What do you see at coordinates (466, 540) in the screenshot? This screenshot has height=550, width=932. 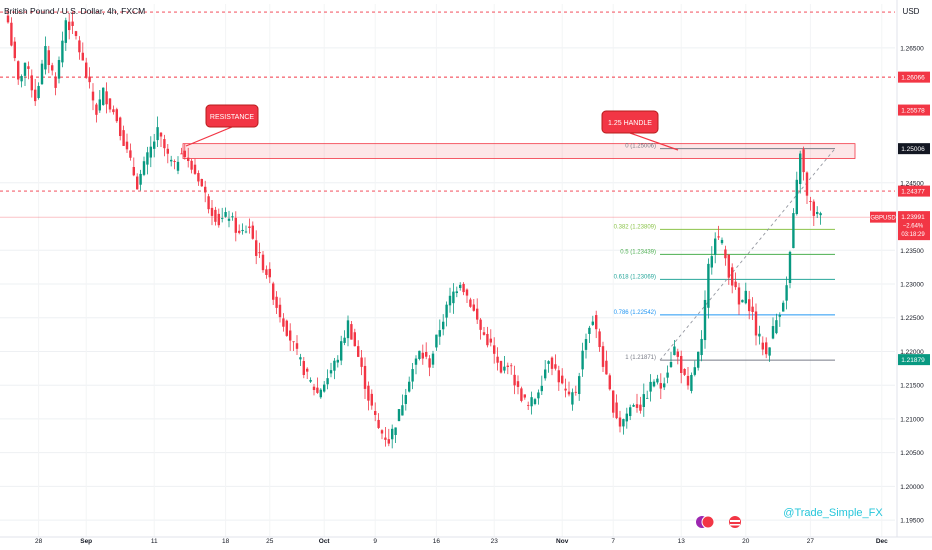 I see `time-axis: 28Sep111825Oct91623Nov7132027Dec11` at bounding box center [466, 540].